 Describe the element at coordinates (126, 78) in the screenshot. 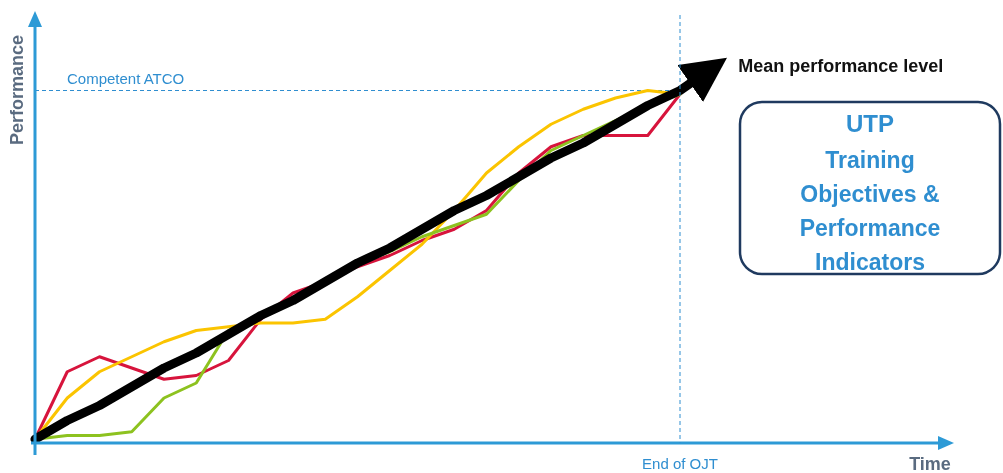

I see `ref-line-label: Competent ATCO` at that location.